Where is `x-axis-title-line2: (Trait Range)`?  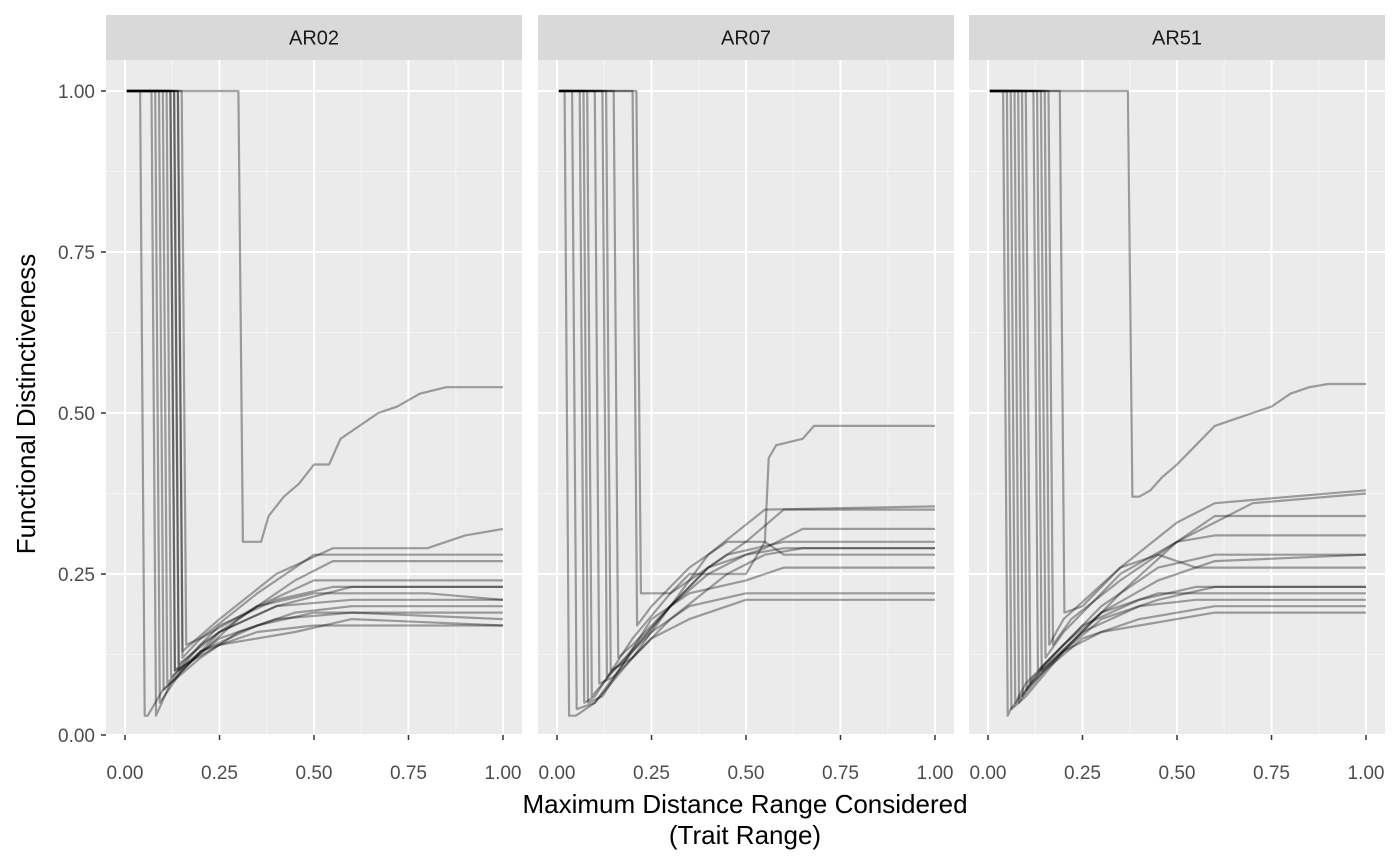 x-axis-title-line2: (Trait Range) is located at coordinates (745, 835).